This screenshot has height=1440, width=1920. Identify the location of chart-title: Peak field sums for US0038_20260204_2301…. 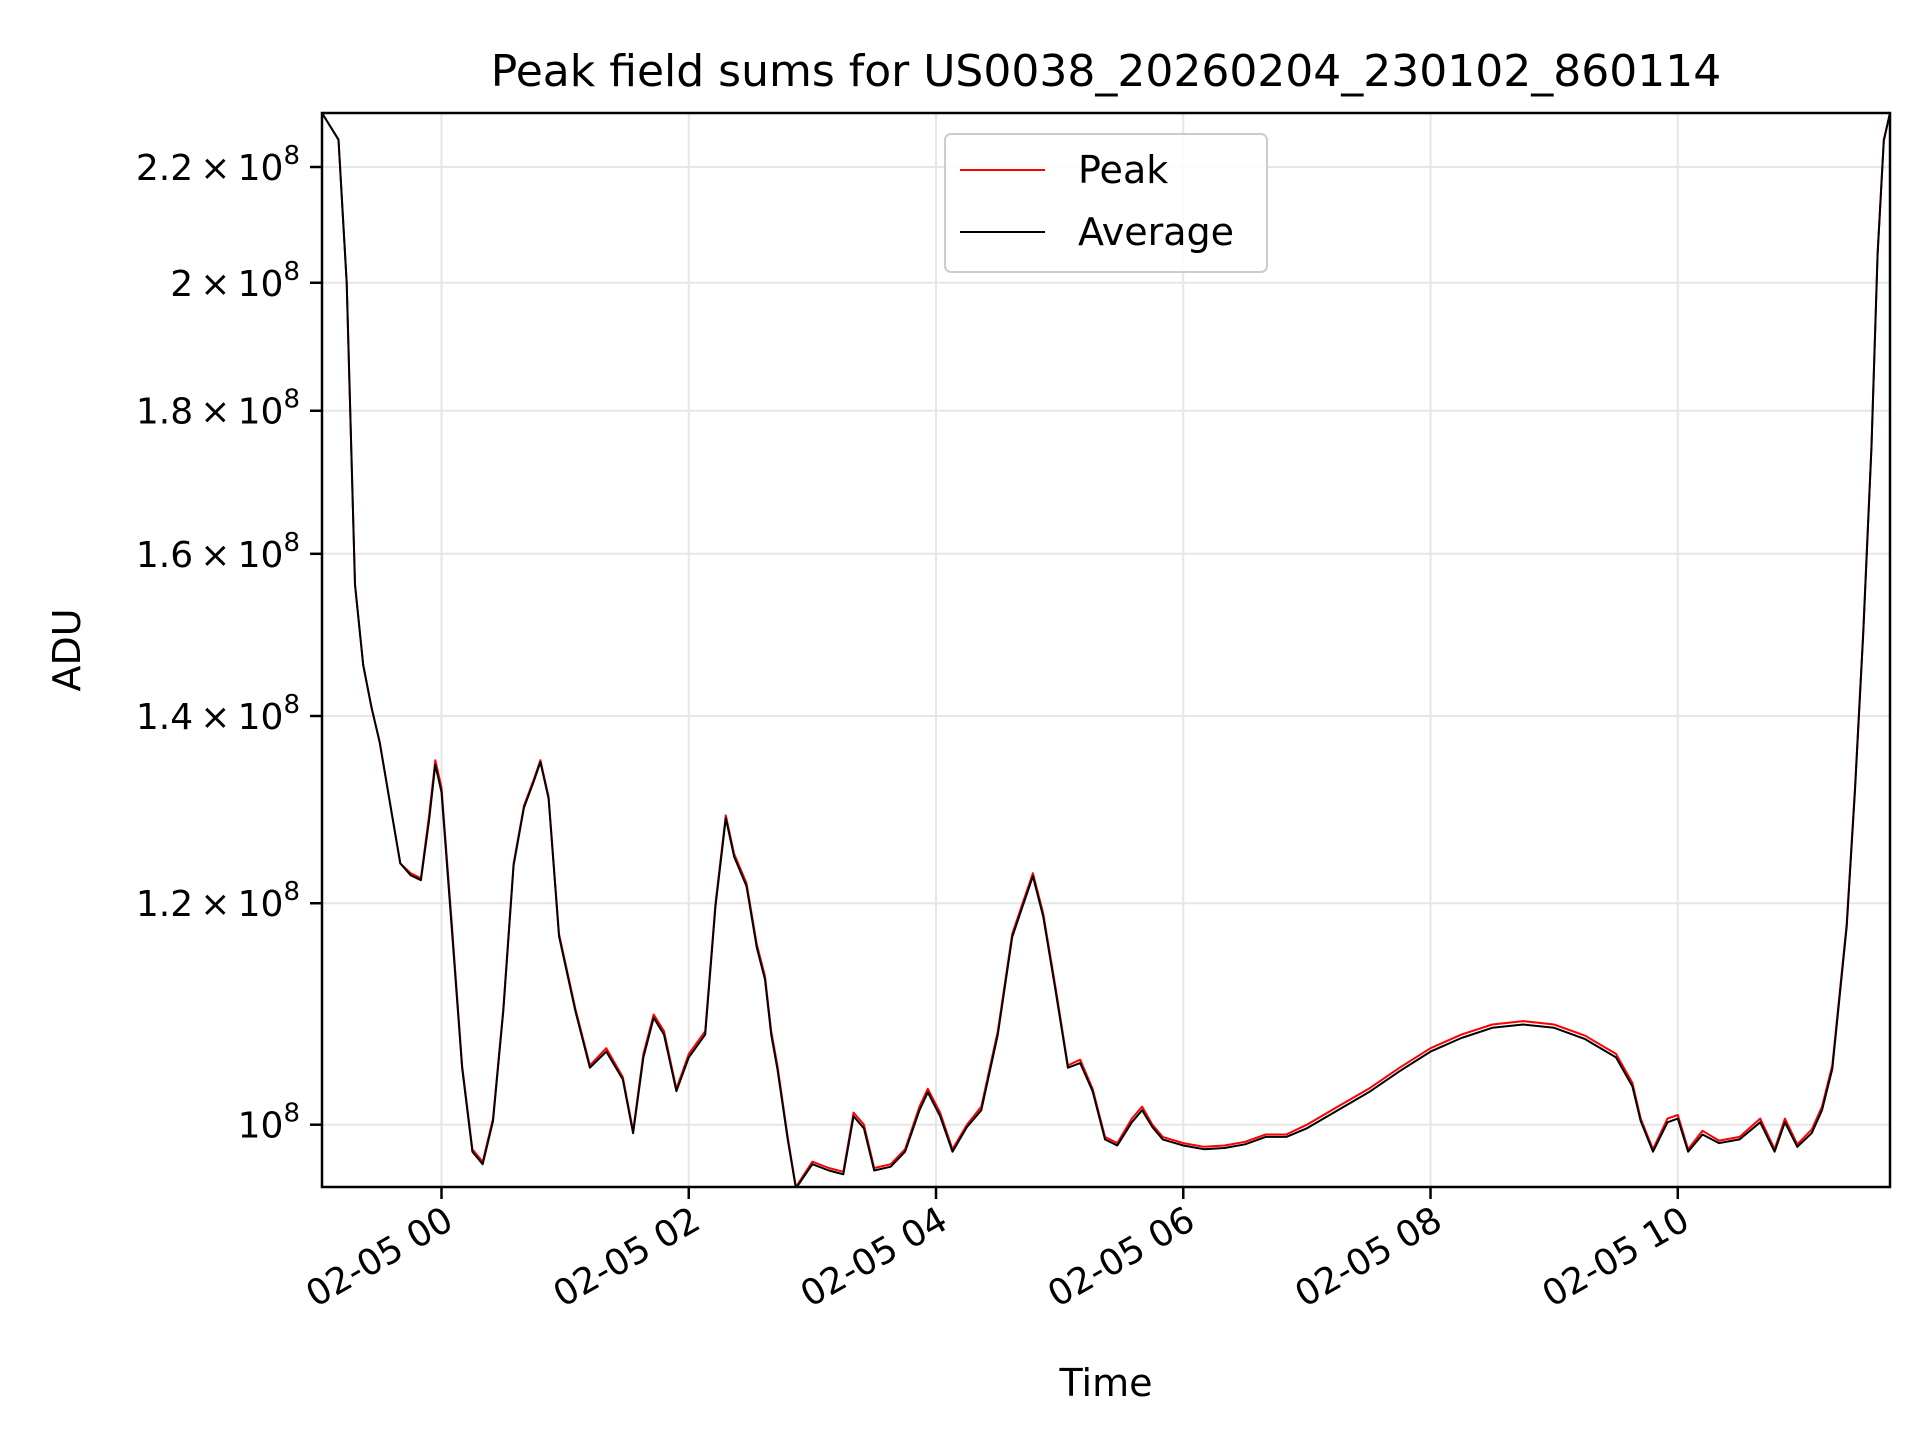
(1106, 71).